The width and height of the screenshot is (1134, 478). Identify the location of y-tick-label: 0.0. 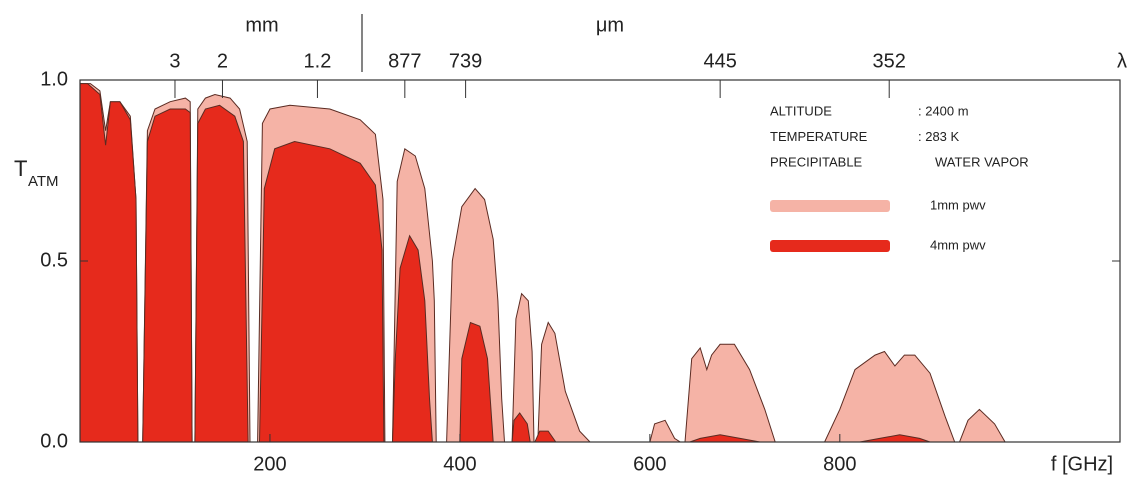
(54, 441).